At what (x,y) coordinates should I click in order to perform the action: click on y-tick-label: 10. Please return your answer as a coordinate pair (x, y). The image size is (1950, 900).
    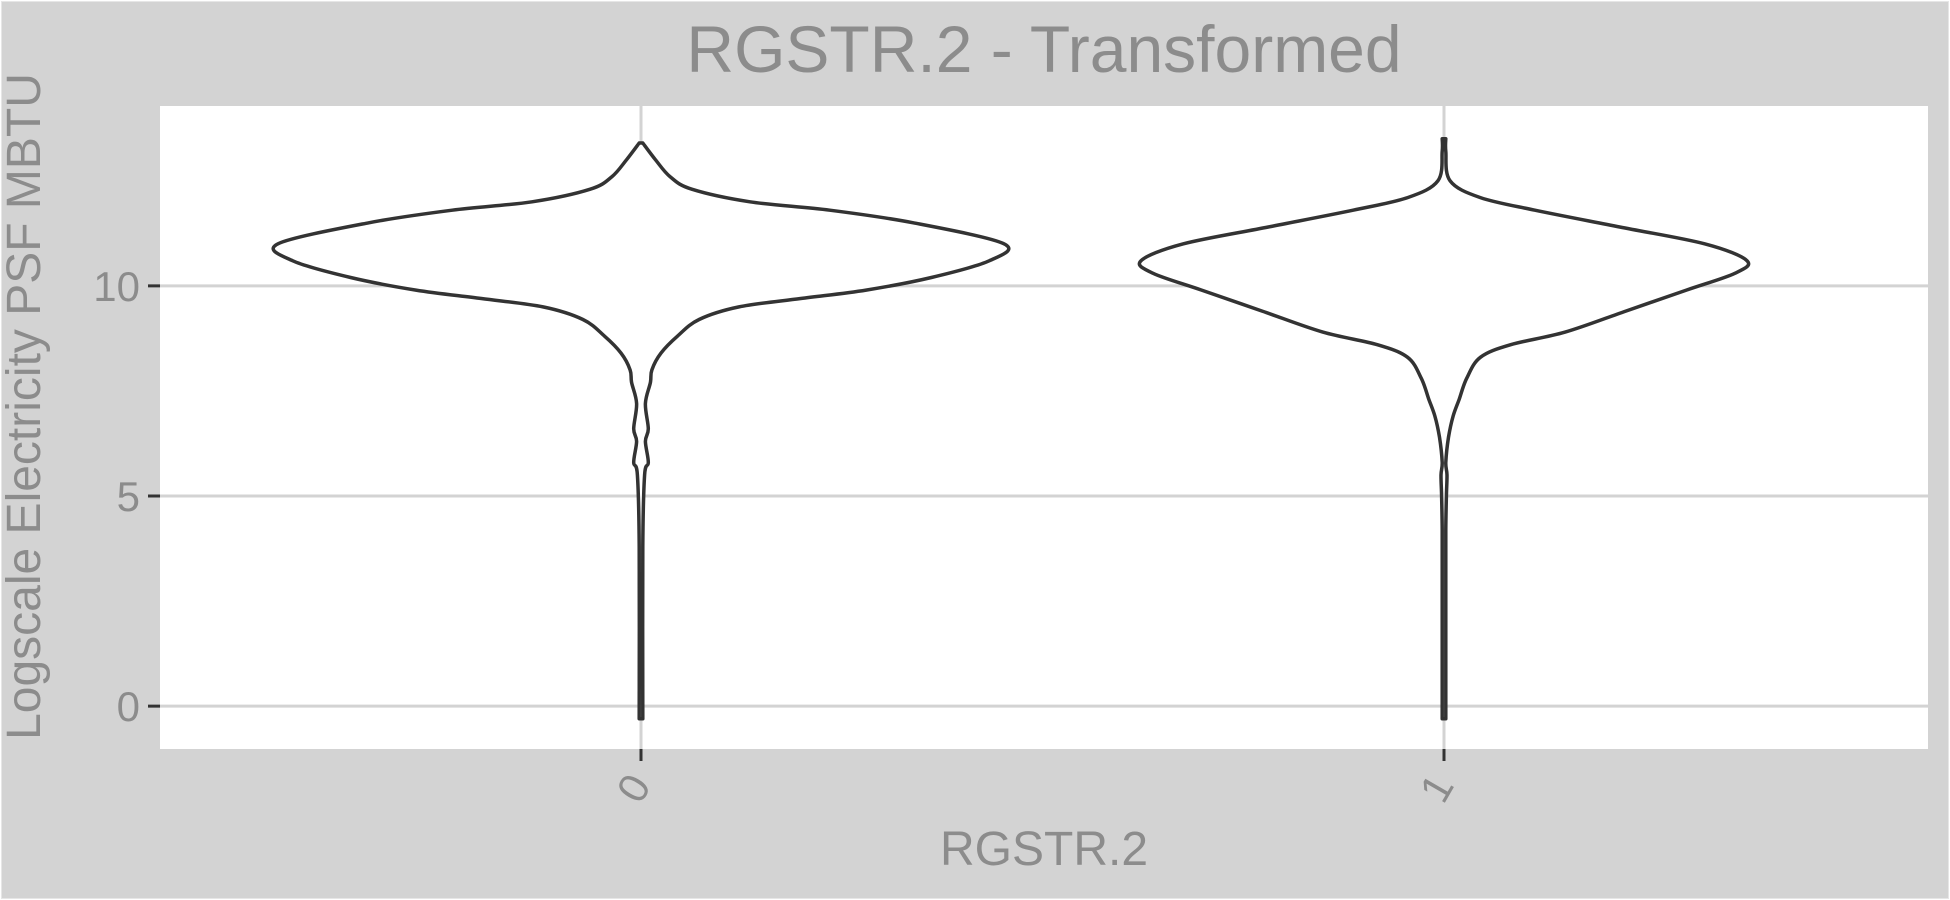
    Looking at the image, I should click on (116, 286).